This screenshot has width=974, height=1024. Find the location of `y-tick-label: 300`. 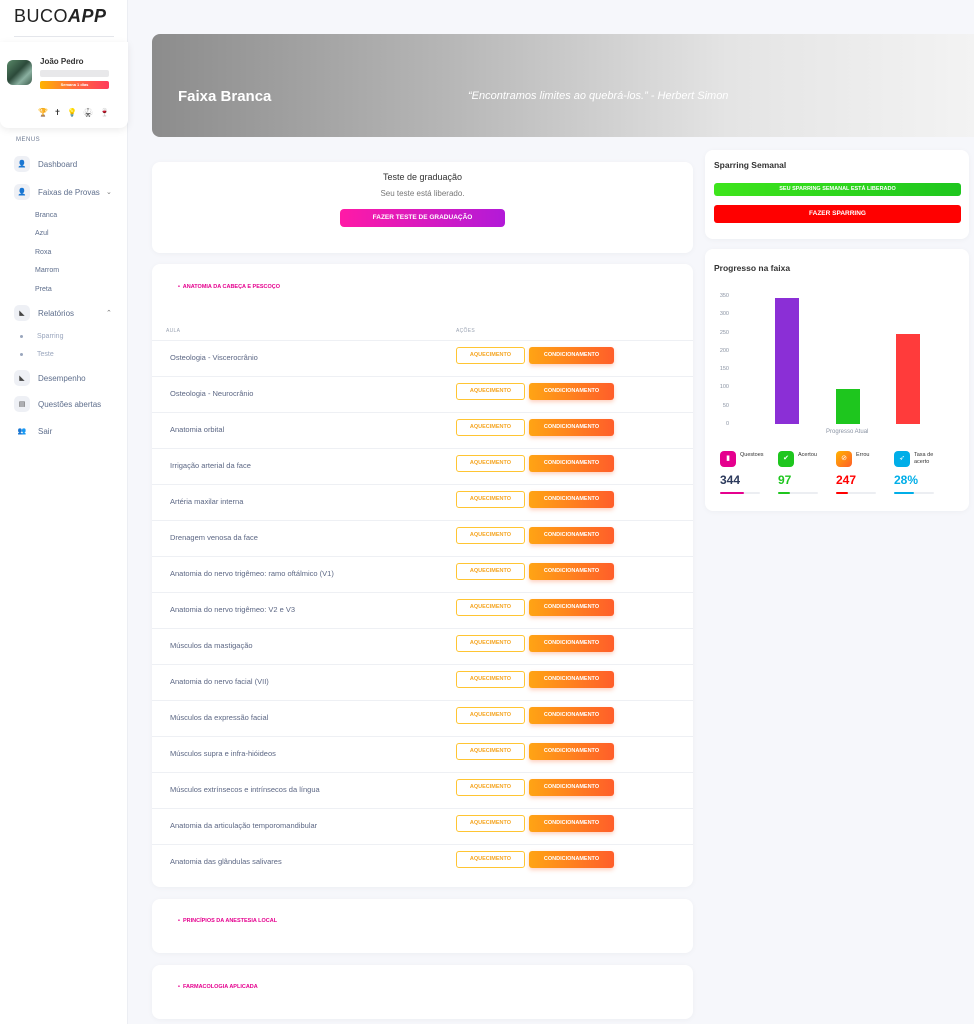

y-tick-label: 300 is located at coordinates (724, 314).